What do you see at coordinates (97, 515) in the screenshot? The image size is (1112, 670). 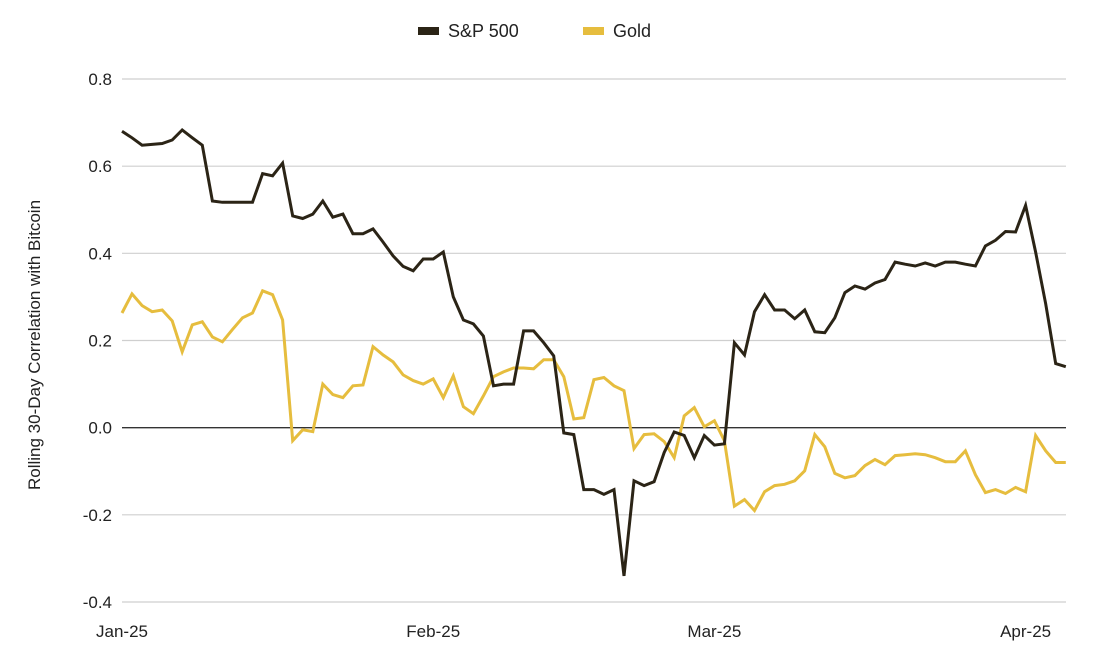 I see `y-tick-label: -0.2` at bounding box center [97, 515].